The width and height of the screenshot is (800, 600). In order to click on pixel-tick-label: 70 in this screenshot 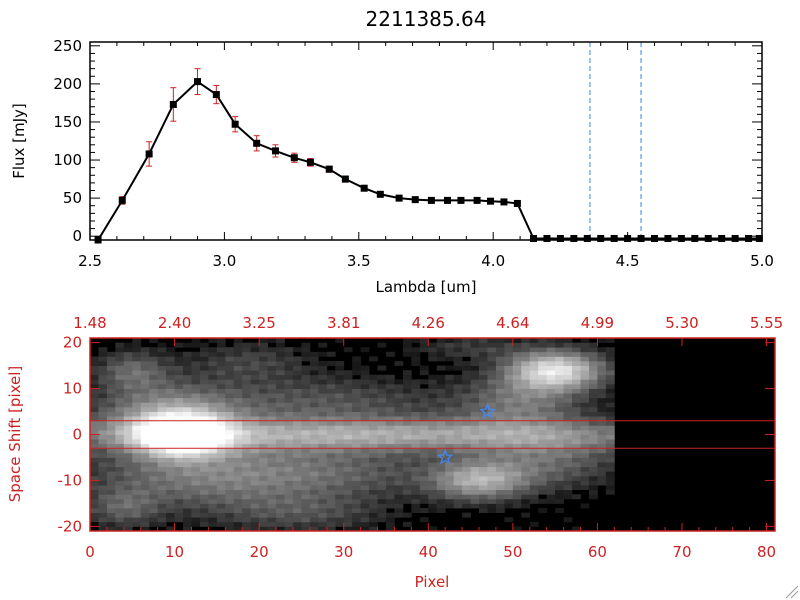, I will do `click(681, 552)`.